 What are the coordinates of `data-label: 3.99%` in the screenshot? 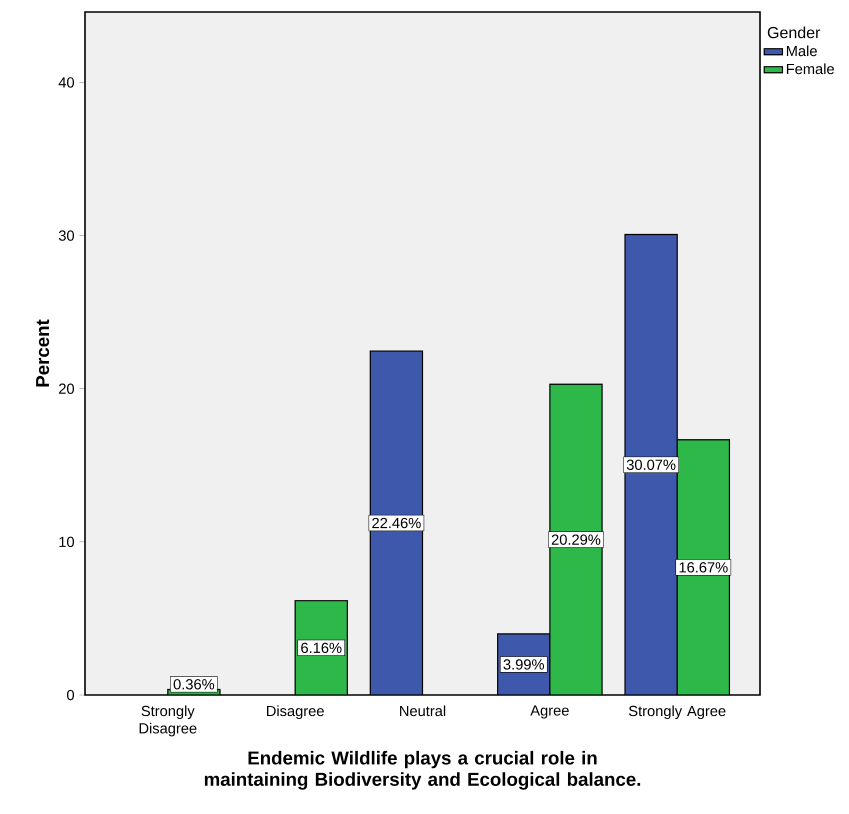 It's located at (524, 664).